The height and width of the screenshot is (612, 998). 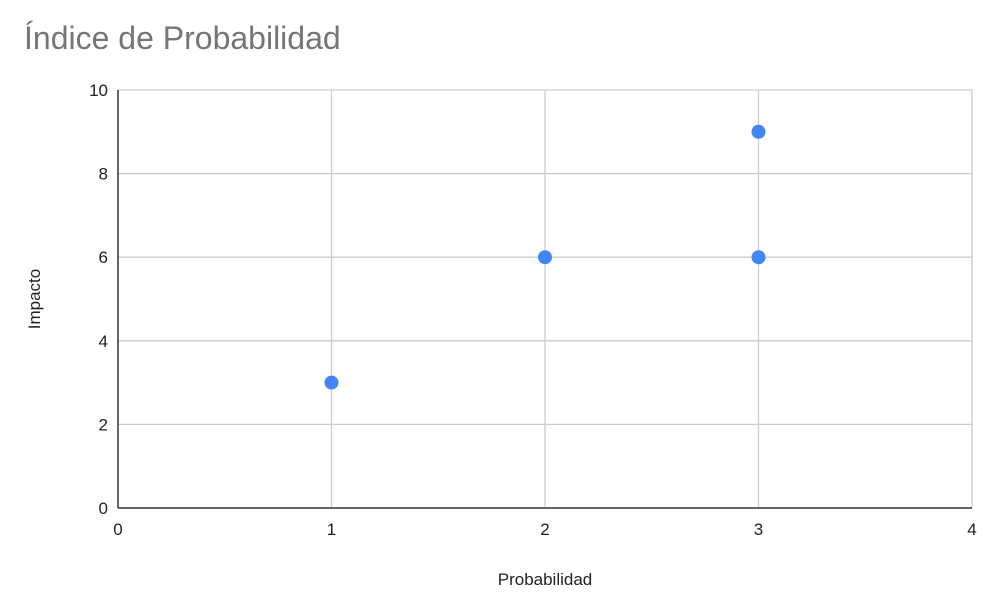 What do you see at coordinates (103, 424) in the screenshot?
I see `y-tick-label: 2` at bounding box center [103, 424].